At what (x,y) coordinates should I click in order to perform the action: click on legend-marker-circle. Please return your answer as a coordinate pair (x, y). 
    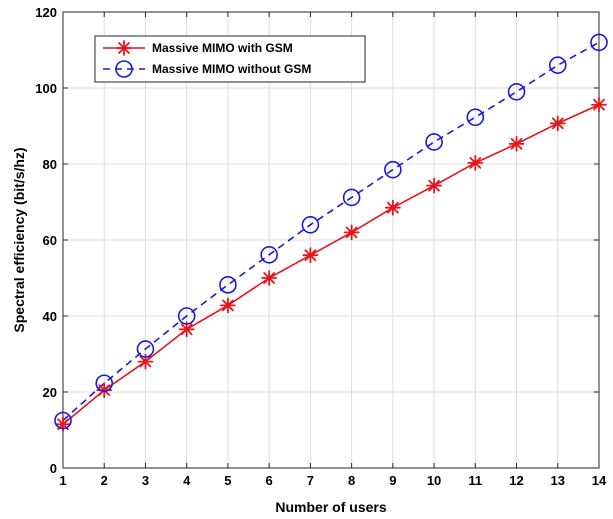
    Looking at the image, I should click on (124, 69).